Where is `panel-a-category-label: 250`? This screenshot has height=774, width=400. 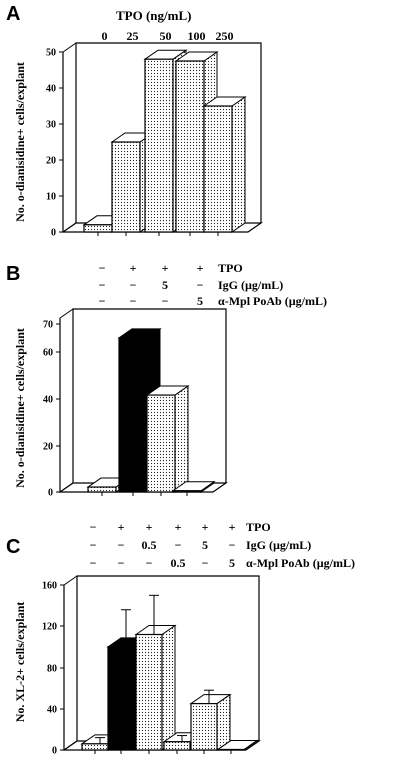
panel-a-category-label: 250 is located at coordinates (225, 36).